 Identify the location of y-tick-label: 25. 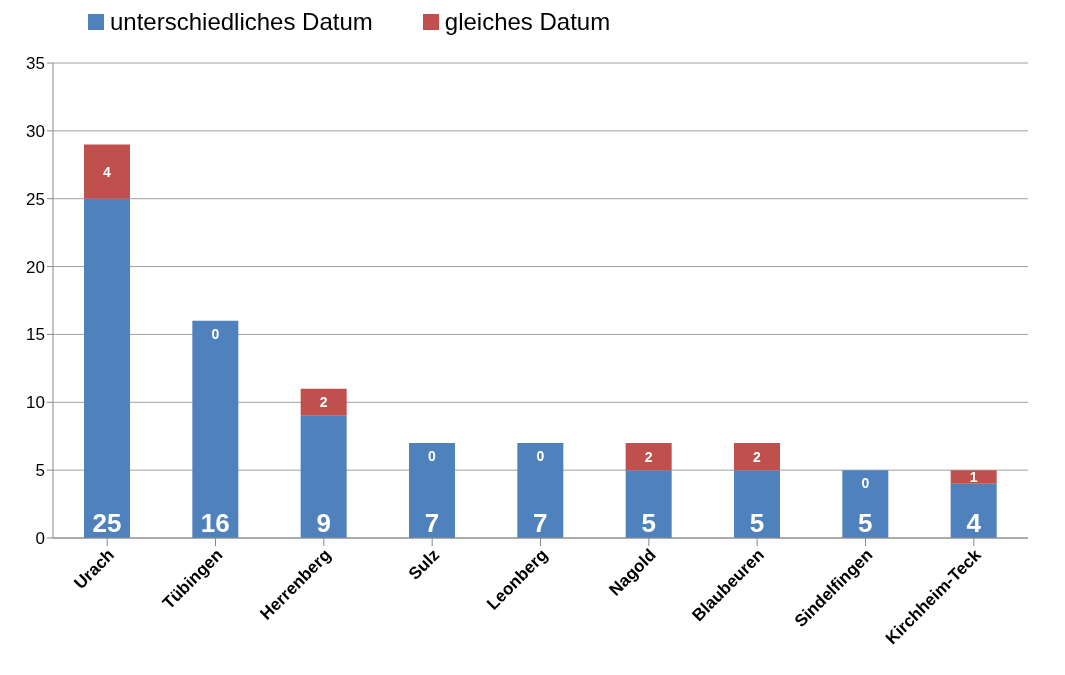
(35, 199).